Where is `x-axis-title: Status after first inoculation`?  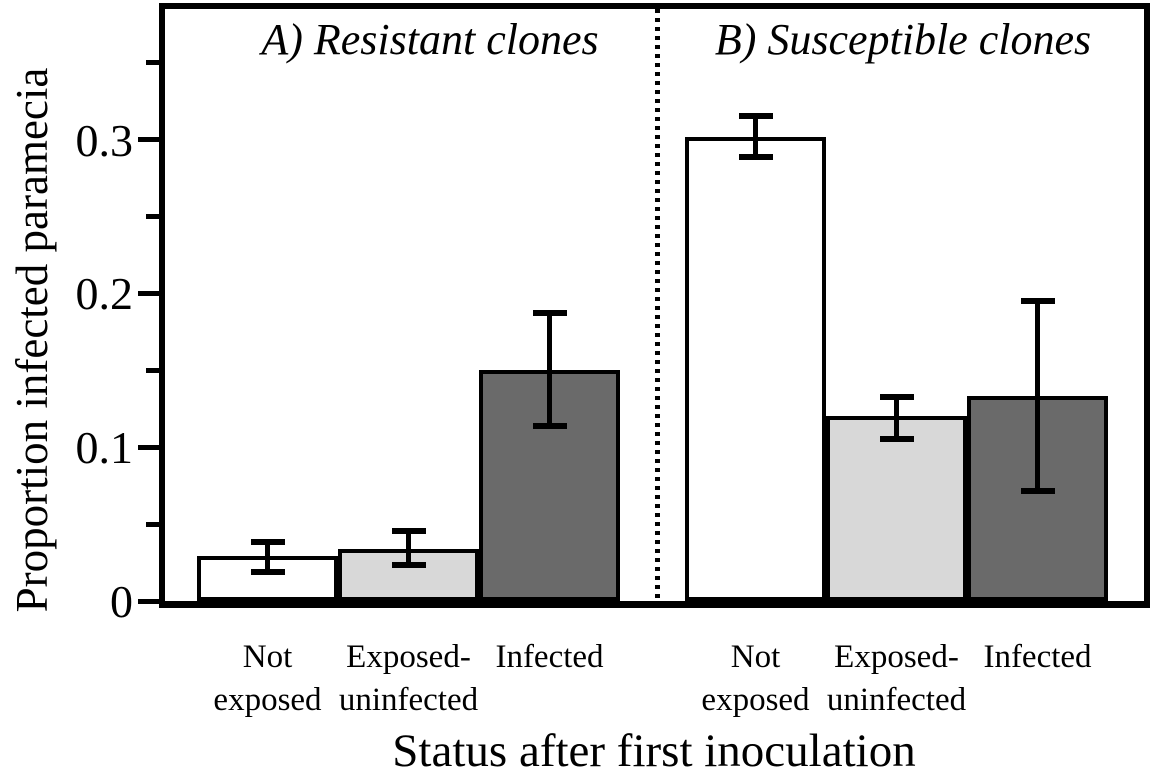 x-axis-title: Status after first inoculation is located at coordinates (654, 751).